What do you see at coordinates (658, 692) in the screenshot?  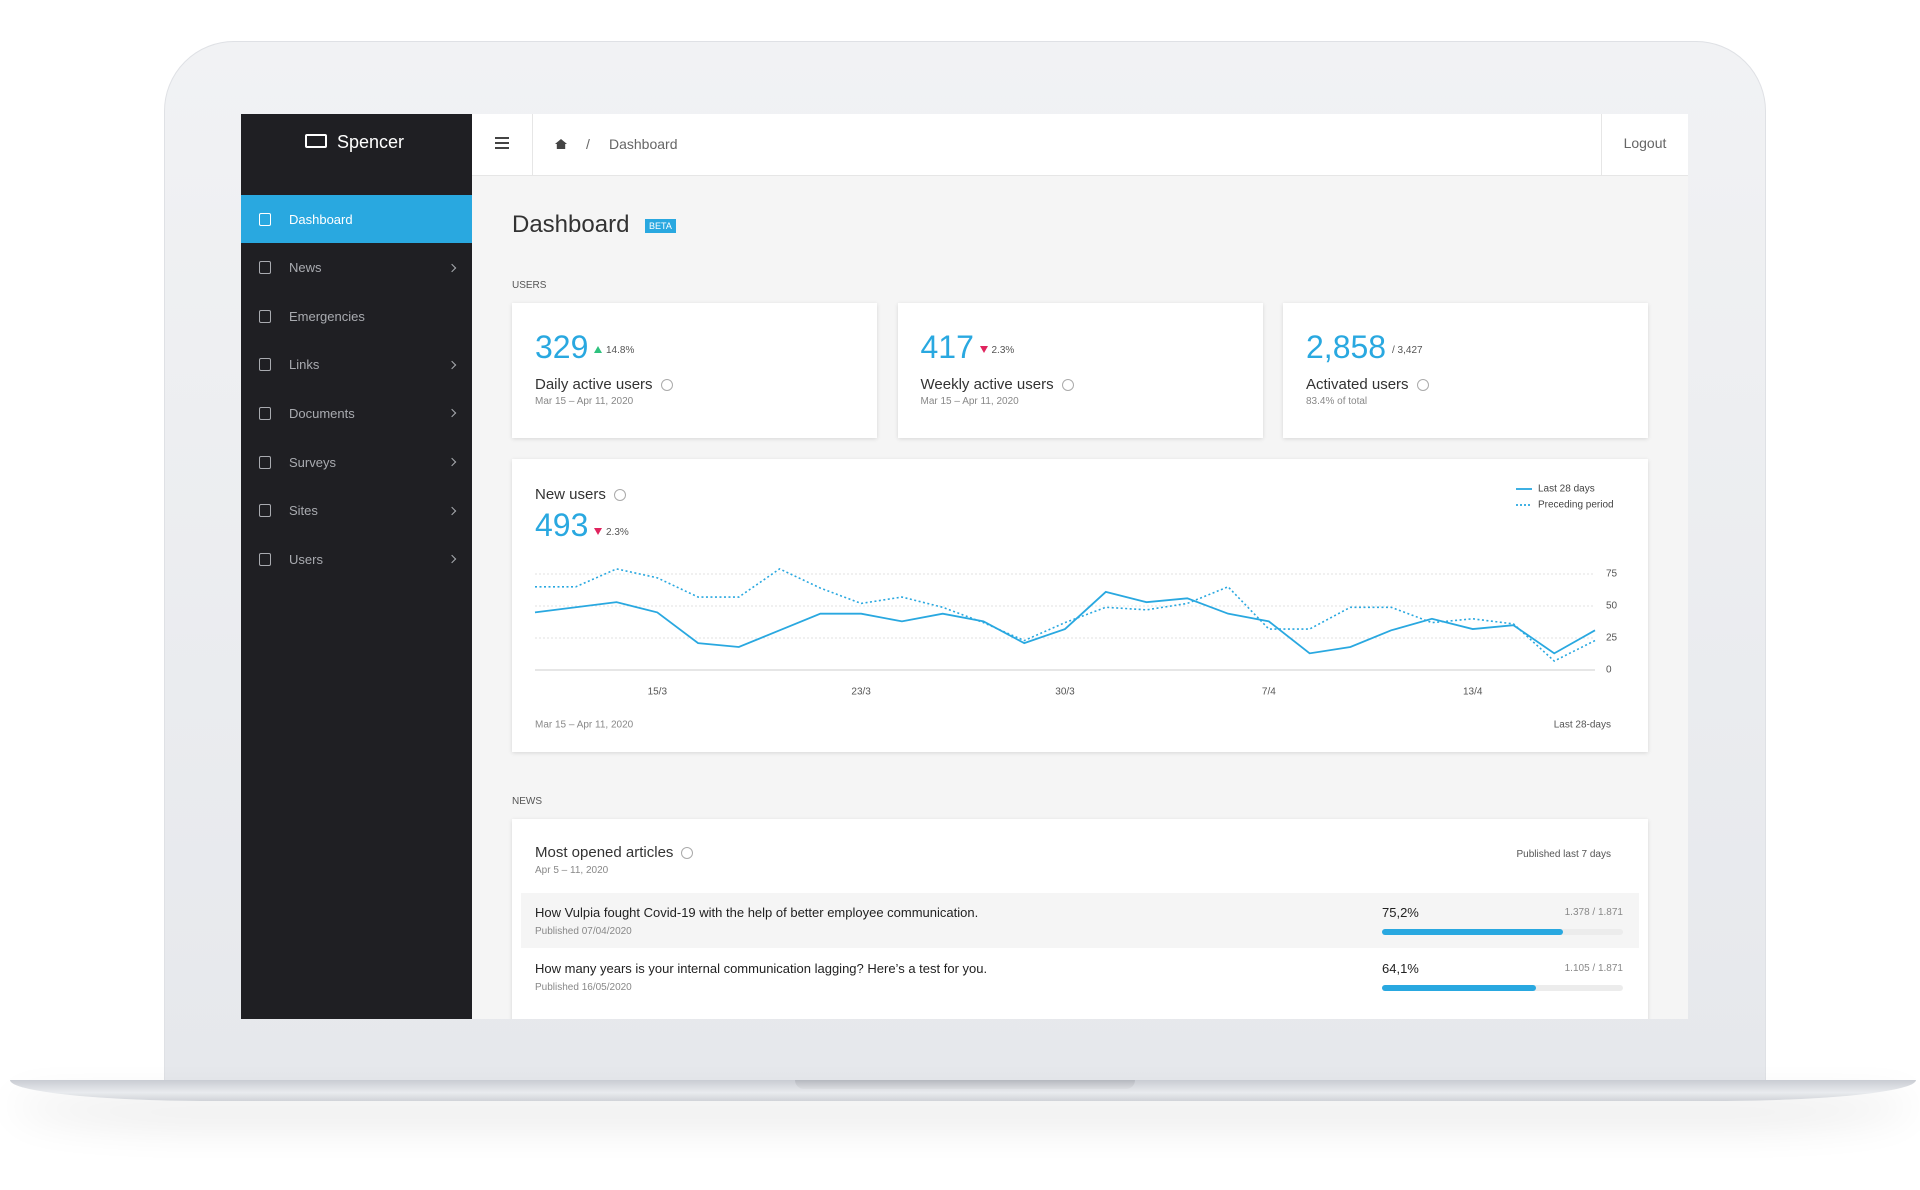 I see `x-tick-label: 15/3` at bounding box center [658, 692].